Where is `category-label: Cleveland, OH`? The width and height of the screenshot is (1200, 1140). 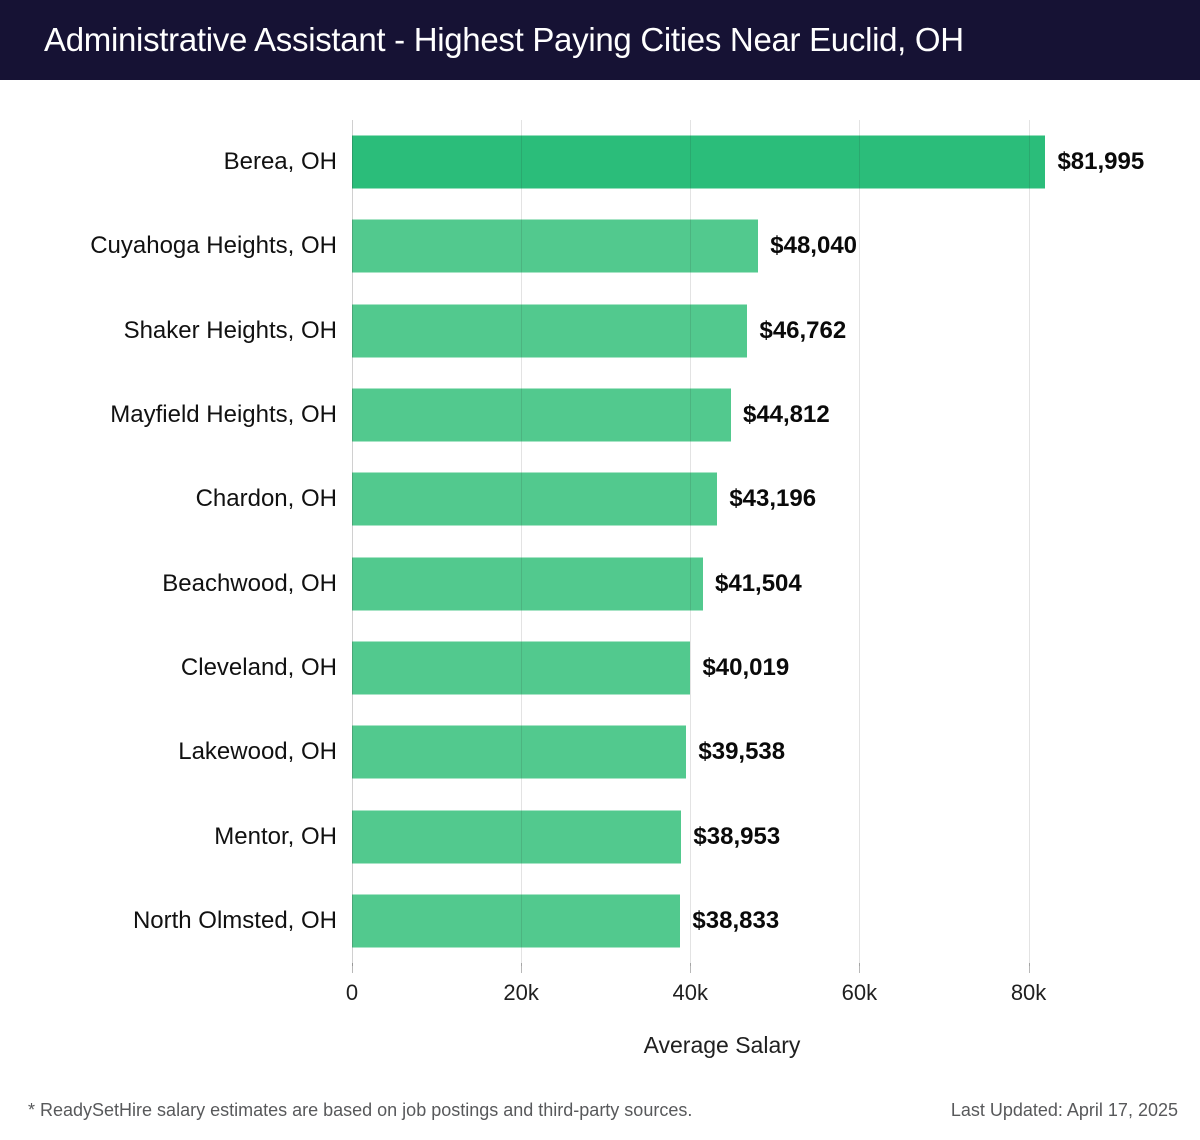
category-label: Cleveland, OH is located at coordinates (258, 667).